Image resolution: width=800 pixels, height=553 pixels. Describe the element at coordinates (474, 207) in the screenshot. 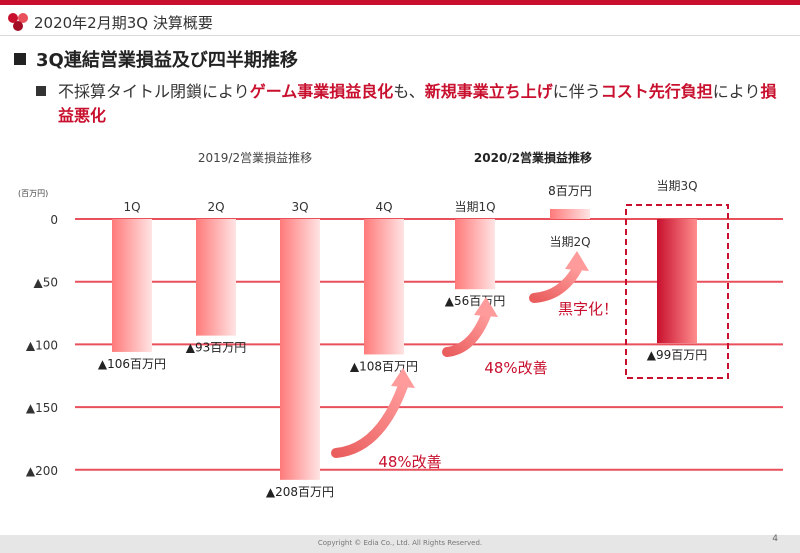

I see `category-label: 当期1Q` at that location.